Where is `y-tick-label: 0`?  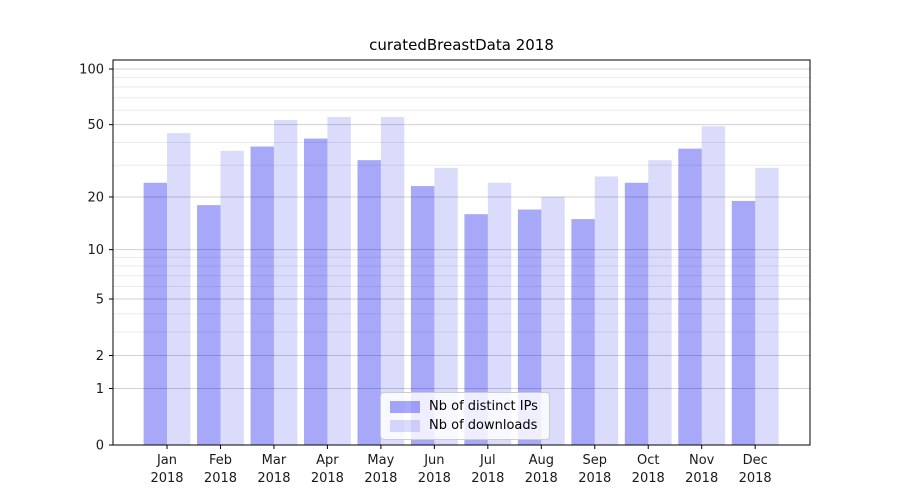 y-tick-label: 0 is located at coordinates (100, 446).